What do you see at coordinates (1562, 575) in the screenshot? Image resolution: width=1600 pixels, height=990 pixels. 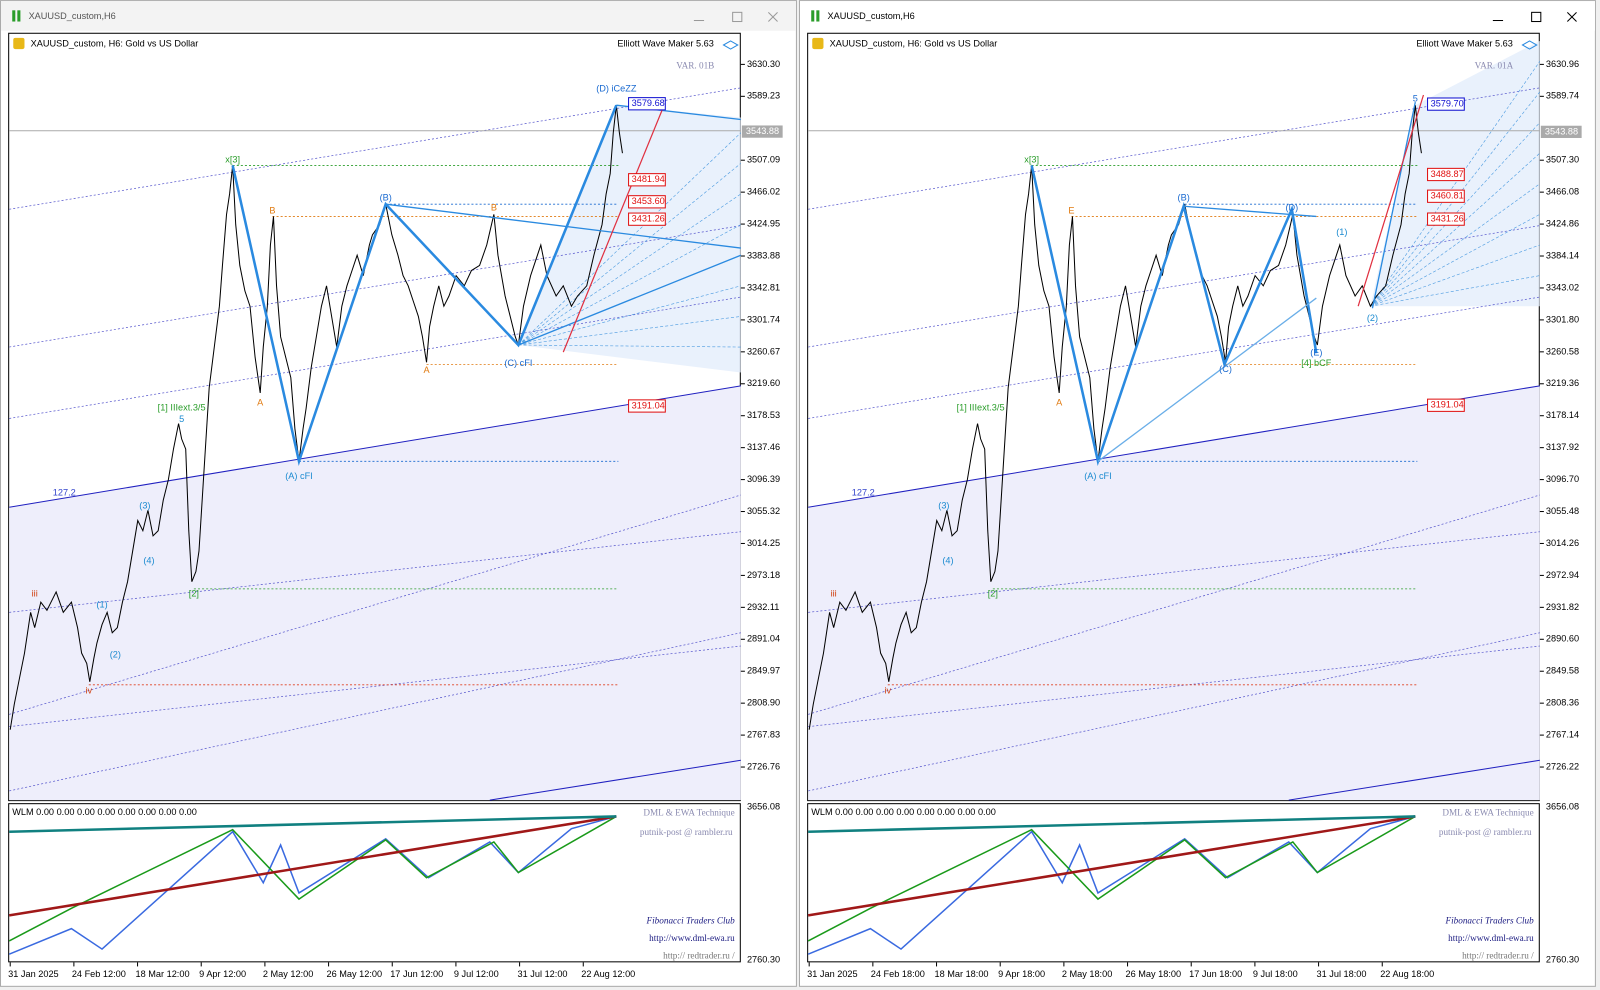 I see `price-tick-label: 2972.94` at bounding box center [1562, 575].